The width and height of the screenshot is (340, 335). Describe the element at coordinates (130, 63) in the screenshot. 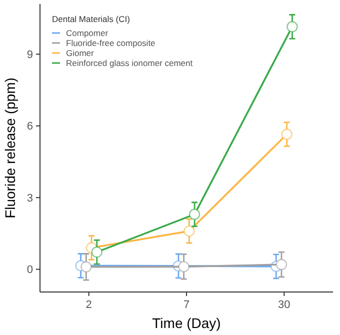

I see `legend-label: Reinforced glass ionomer cement` at that location.